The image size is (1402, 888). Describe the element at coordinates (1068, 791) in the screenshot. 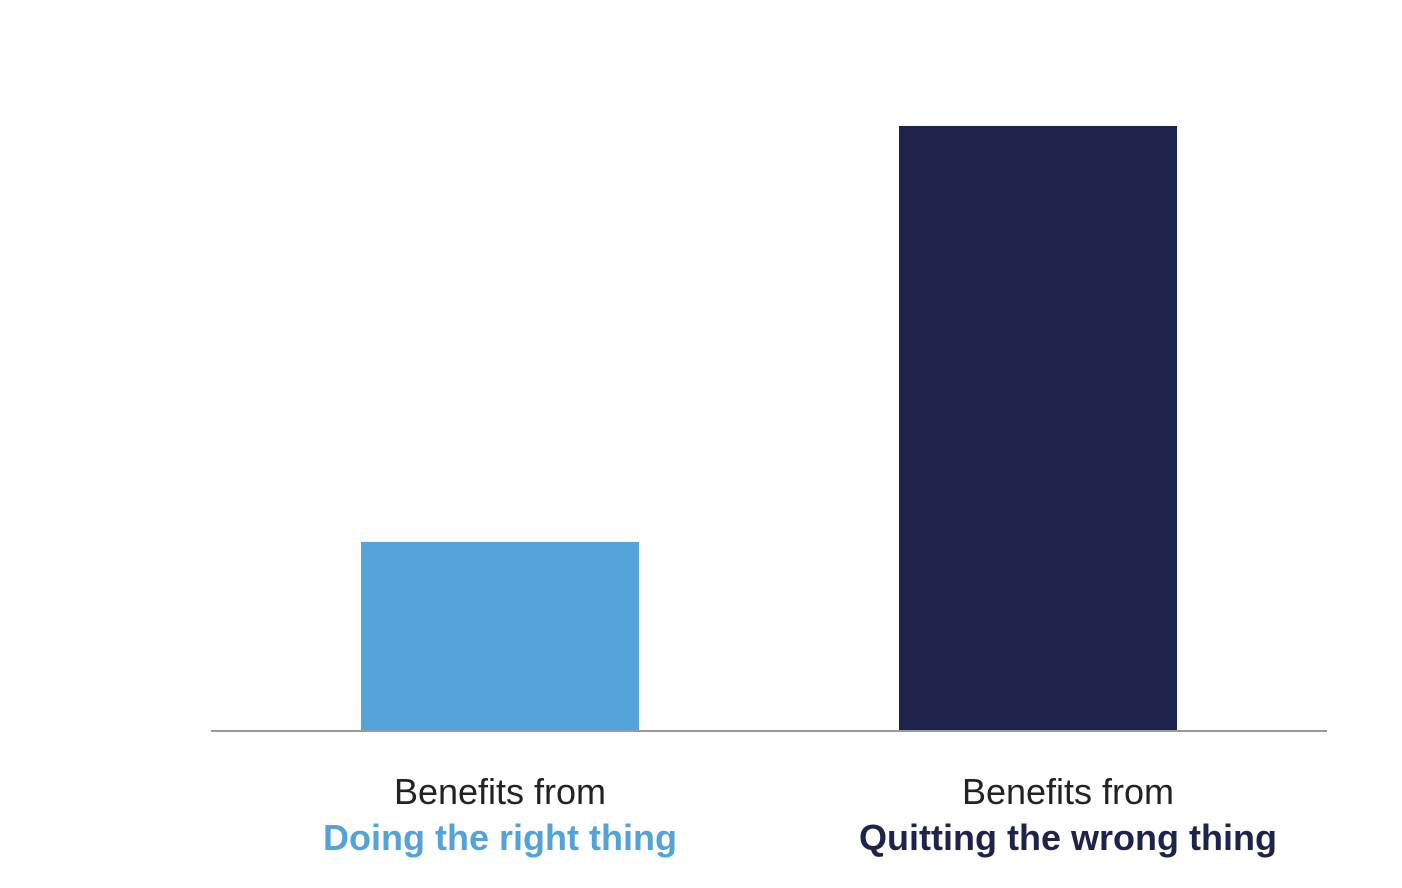

I see `category-label-2-line1: Benefits from` at that location.